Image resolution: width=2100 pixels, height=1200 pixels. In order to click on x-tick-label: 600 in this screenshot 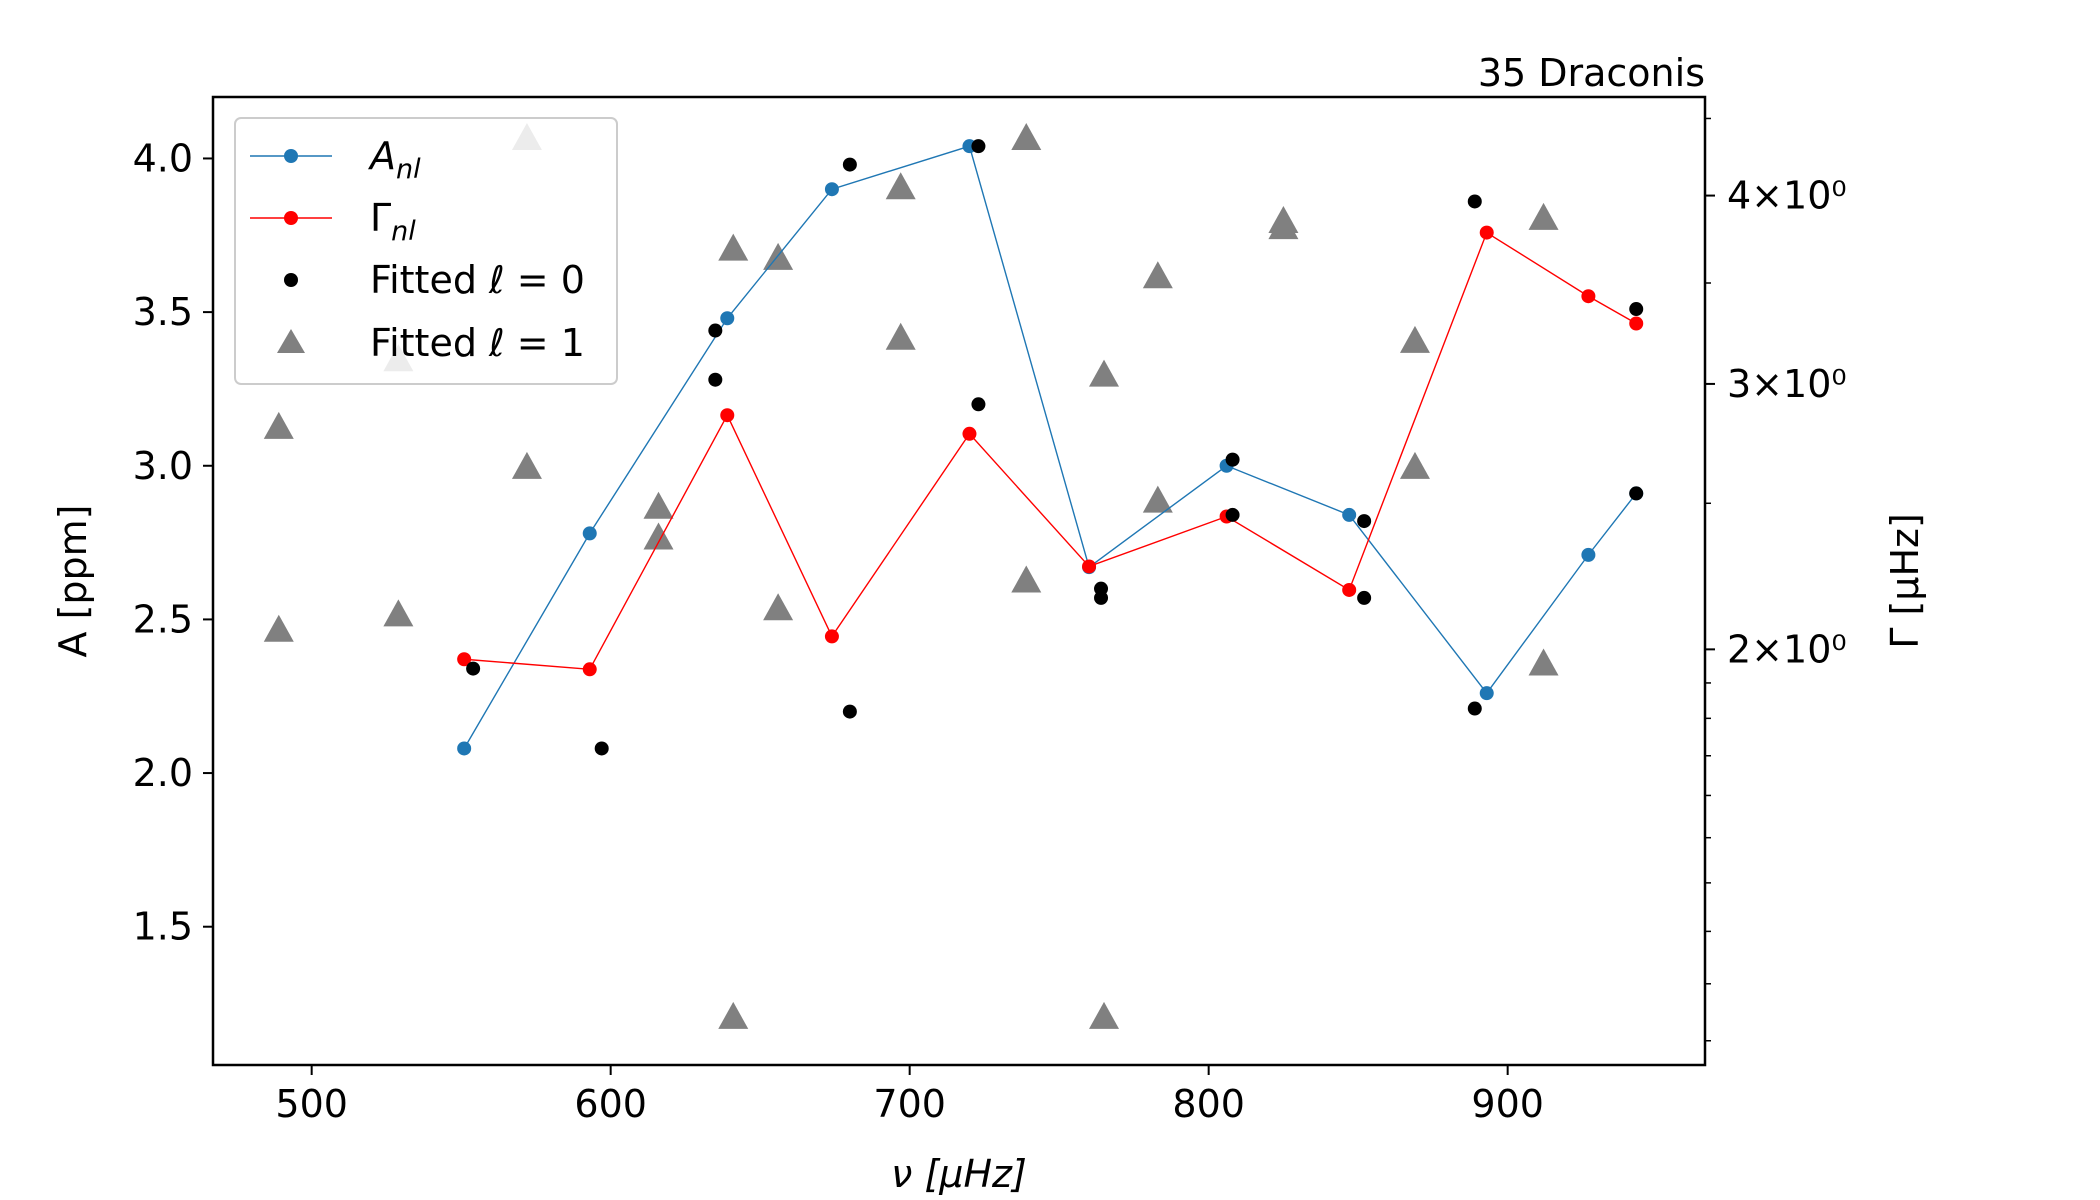, I will do `click(610, 1104)`.